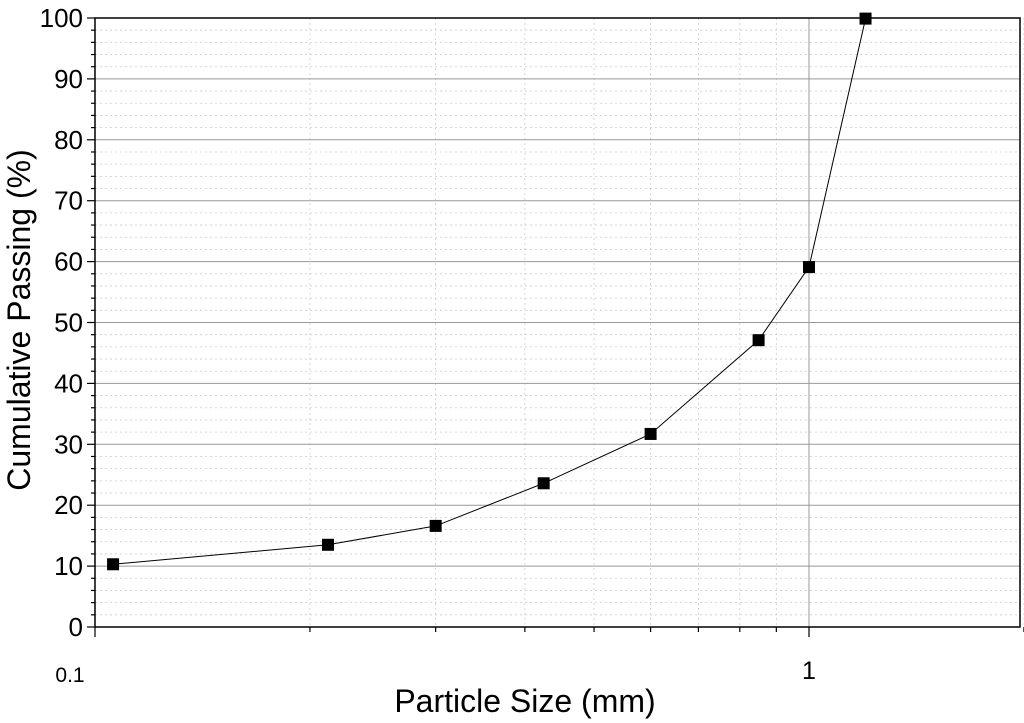  Describe the element at coordinates (435, 672) in the screenshot. I see `x-tick-labels: 0.1 1` at that location.